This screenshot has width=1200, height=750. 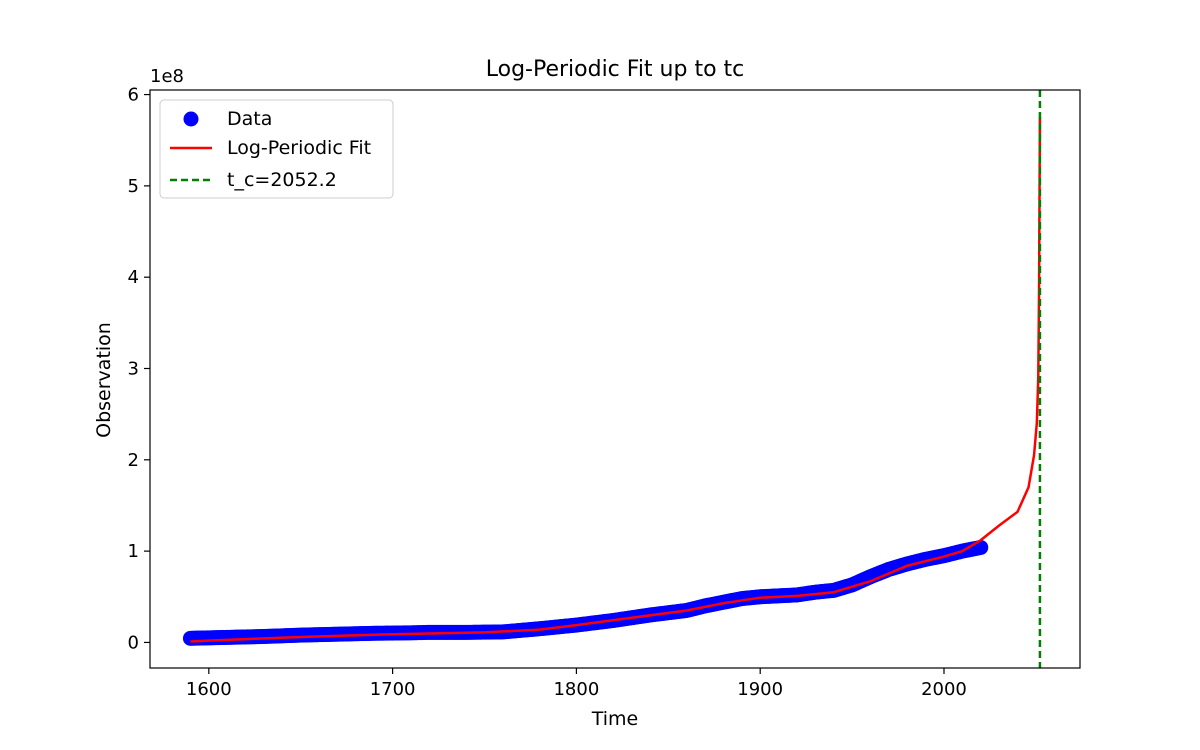 I want to click on x-tick-label: 1700, so click(x=393, y=689).